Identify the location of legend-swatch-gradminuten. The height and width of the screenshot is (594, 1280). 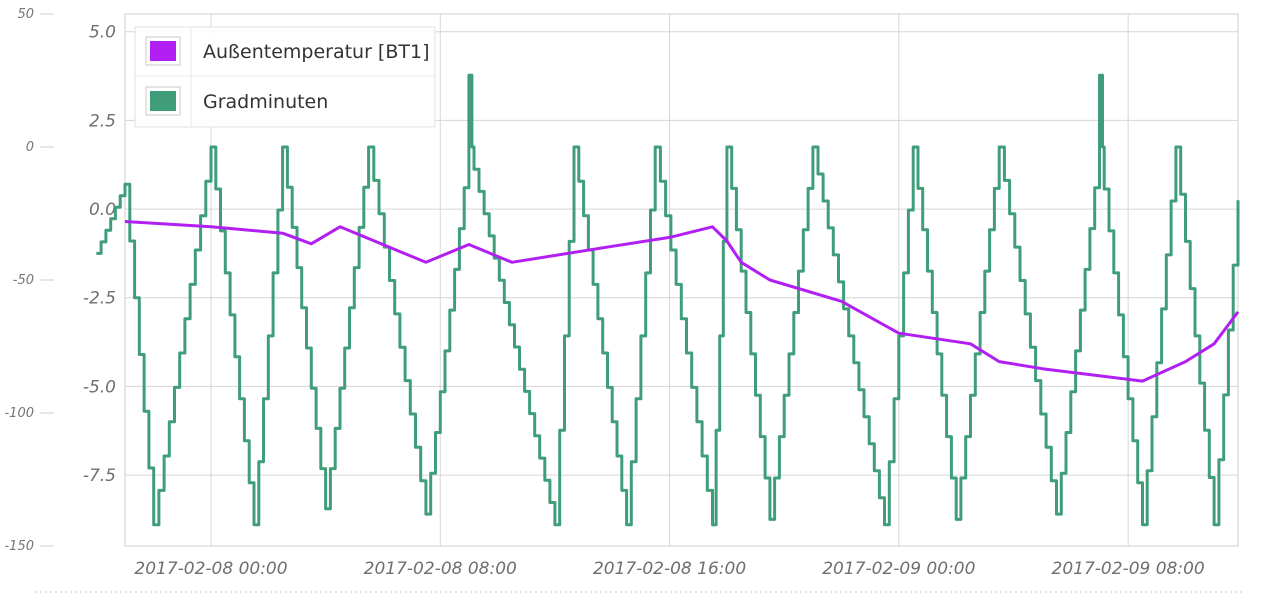
(163, 101).